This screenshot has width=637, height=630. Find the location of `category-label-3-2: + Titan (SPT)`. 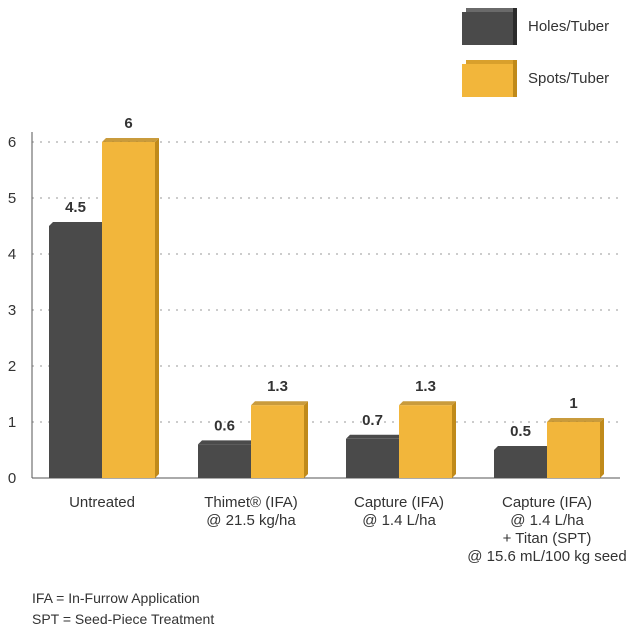

category-label-3-2: + Titan (SPT) is located at coordinates (547, 538).